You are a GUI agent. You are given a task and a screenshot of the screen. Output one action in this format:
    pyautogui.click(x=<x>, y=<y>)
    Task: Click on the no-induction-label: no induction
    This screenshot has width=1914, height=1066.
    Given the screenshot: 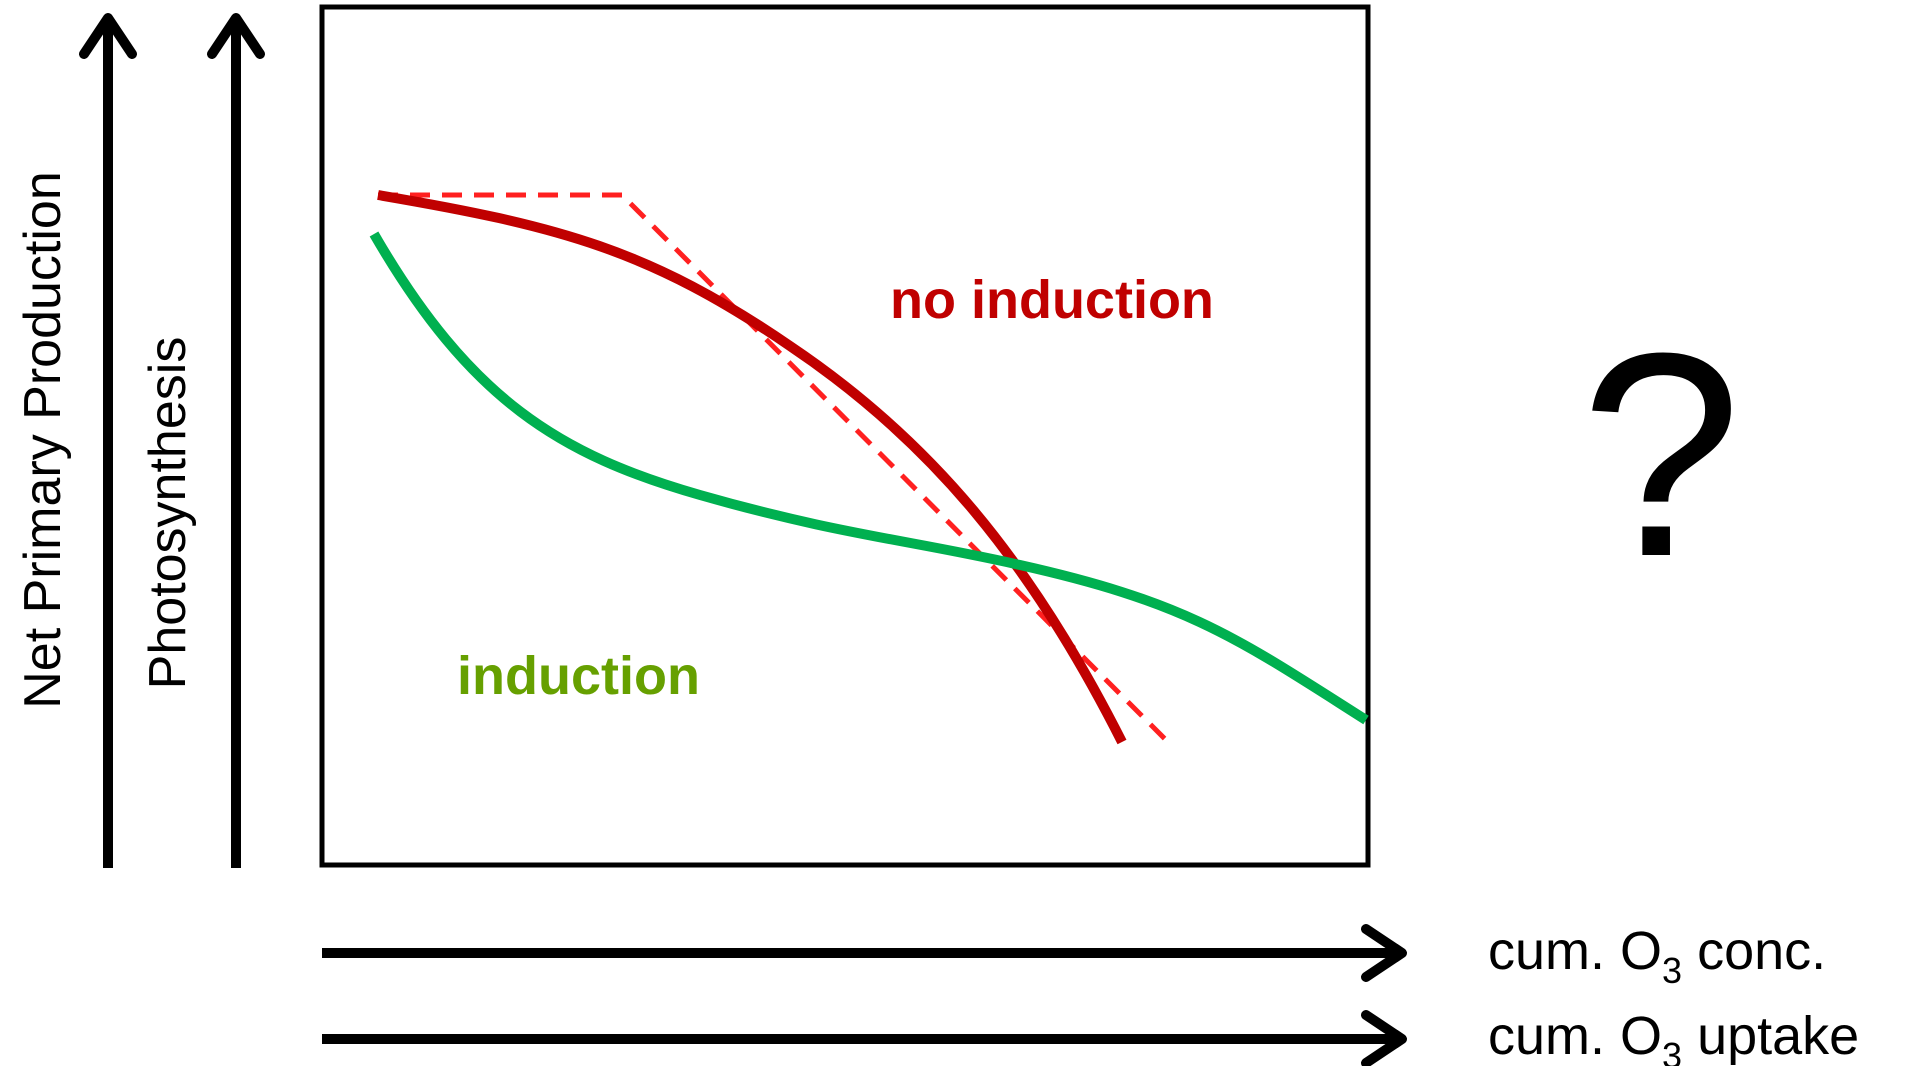 What is the action you would take?
    pyautogui.click(x=1052, y=300)
    